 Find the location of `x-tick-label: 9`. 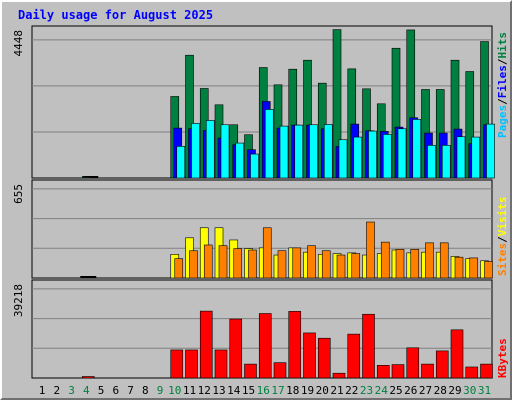

x-tick-label: 9 is located at coordinates (160, 390).